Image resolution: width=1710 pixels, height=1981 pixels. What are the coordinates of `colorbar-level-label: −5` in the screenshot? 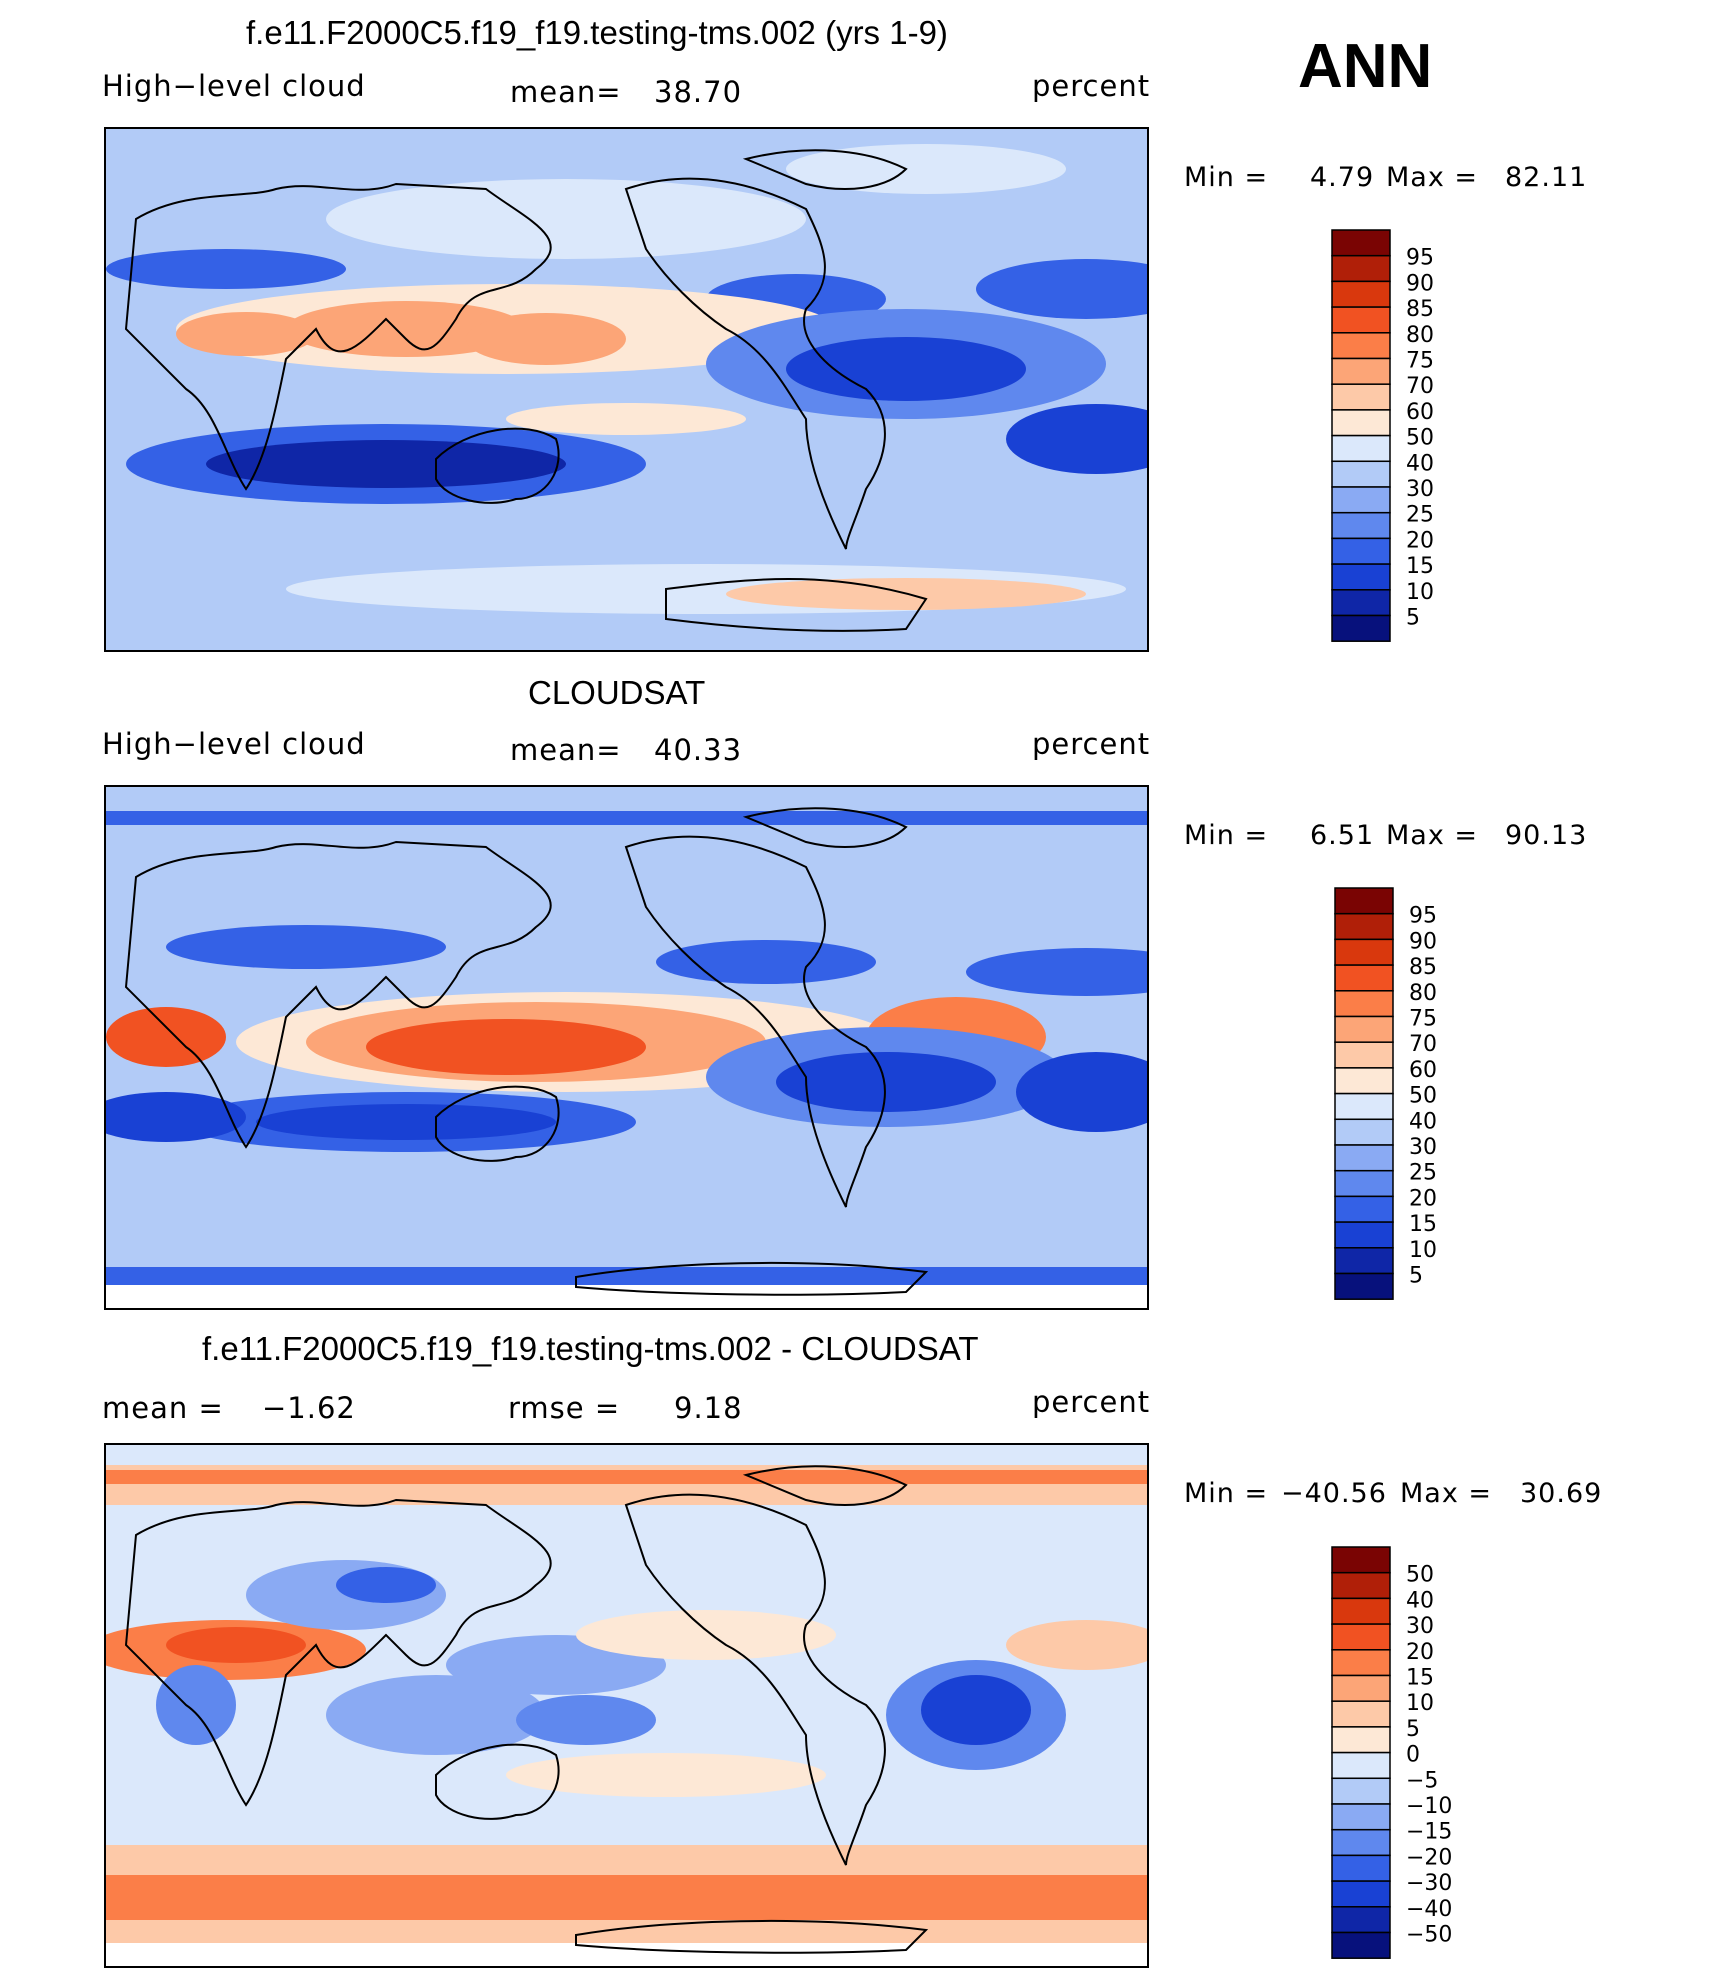 It's located at (1422, 1780).